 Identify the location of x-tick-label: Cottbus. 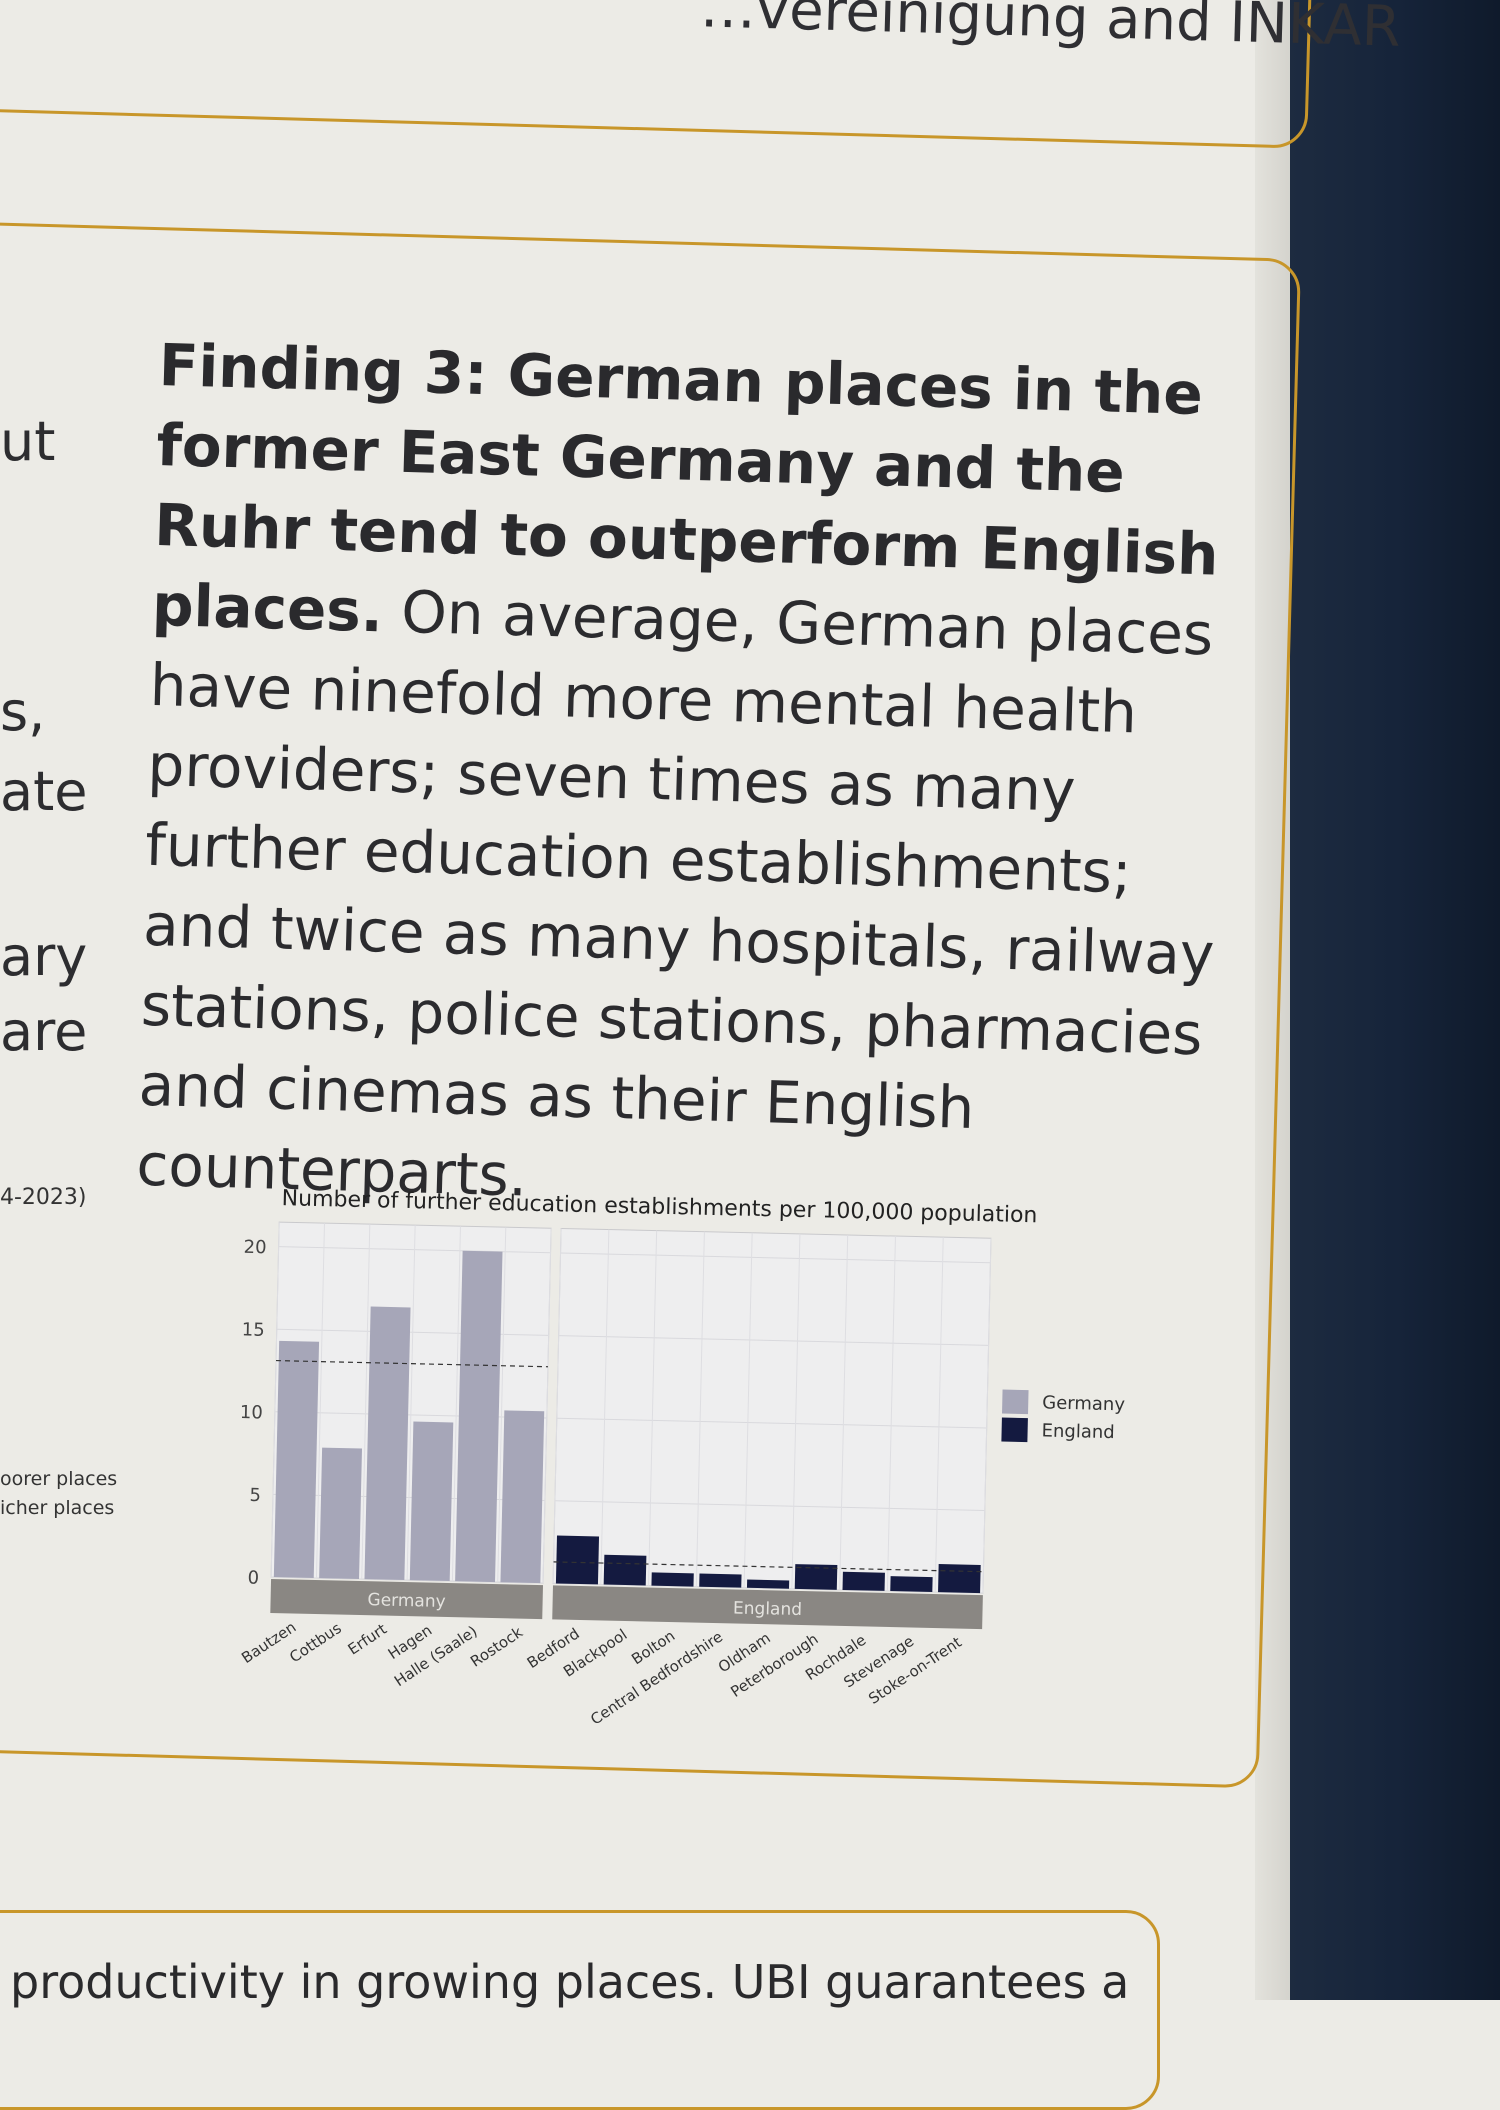
(315, 1642).